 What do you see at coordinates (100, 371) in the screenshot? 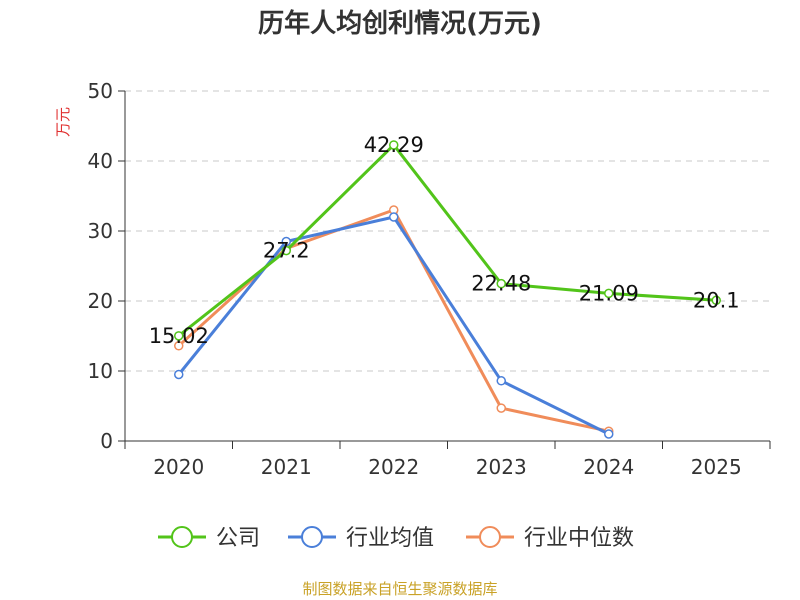
I see `y-tick-label: 10` at bounding box center [100, 371].